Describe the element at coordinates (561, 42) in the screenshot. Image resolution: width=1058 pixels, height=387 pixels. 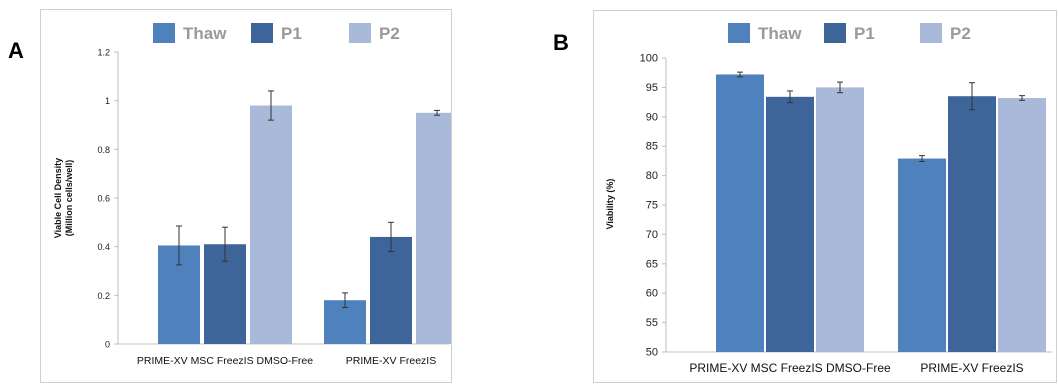
I see `panel-label-b: B` at that location.